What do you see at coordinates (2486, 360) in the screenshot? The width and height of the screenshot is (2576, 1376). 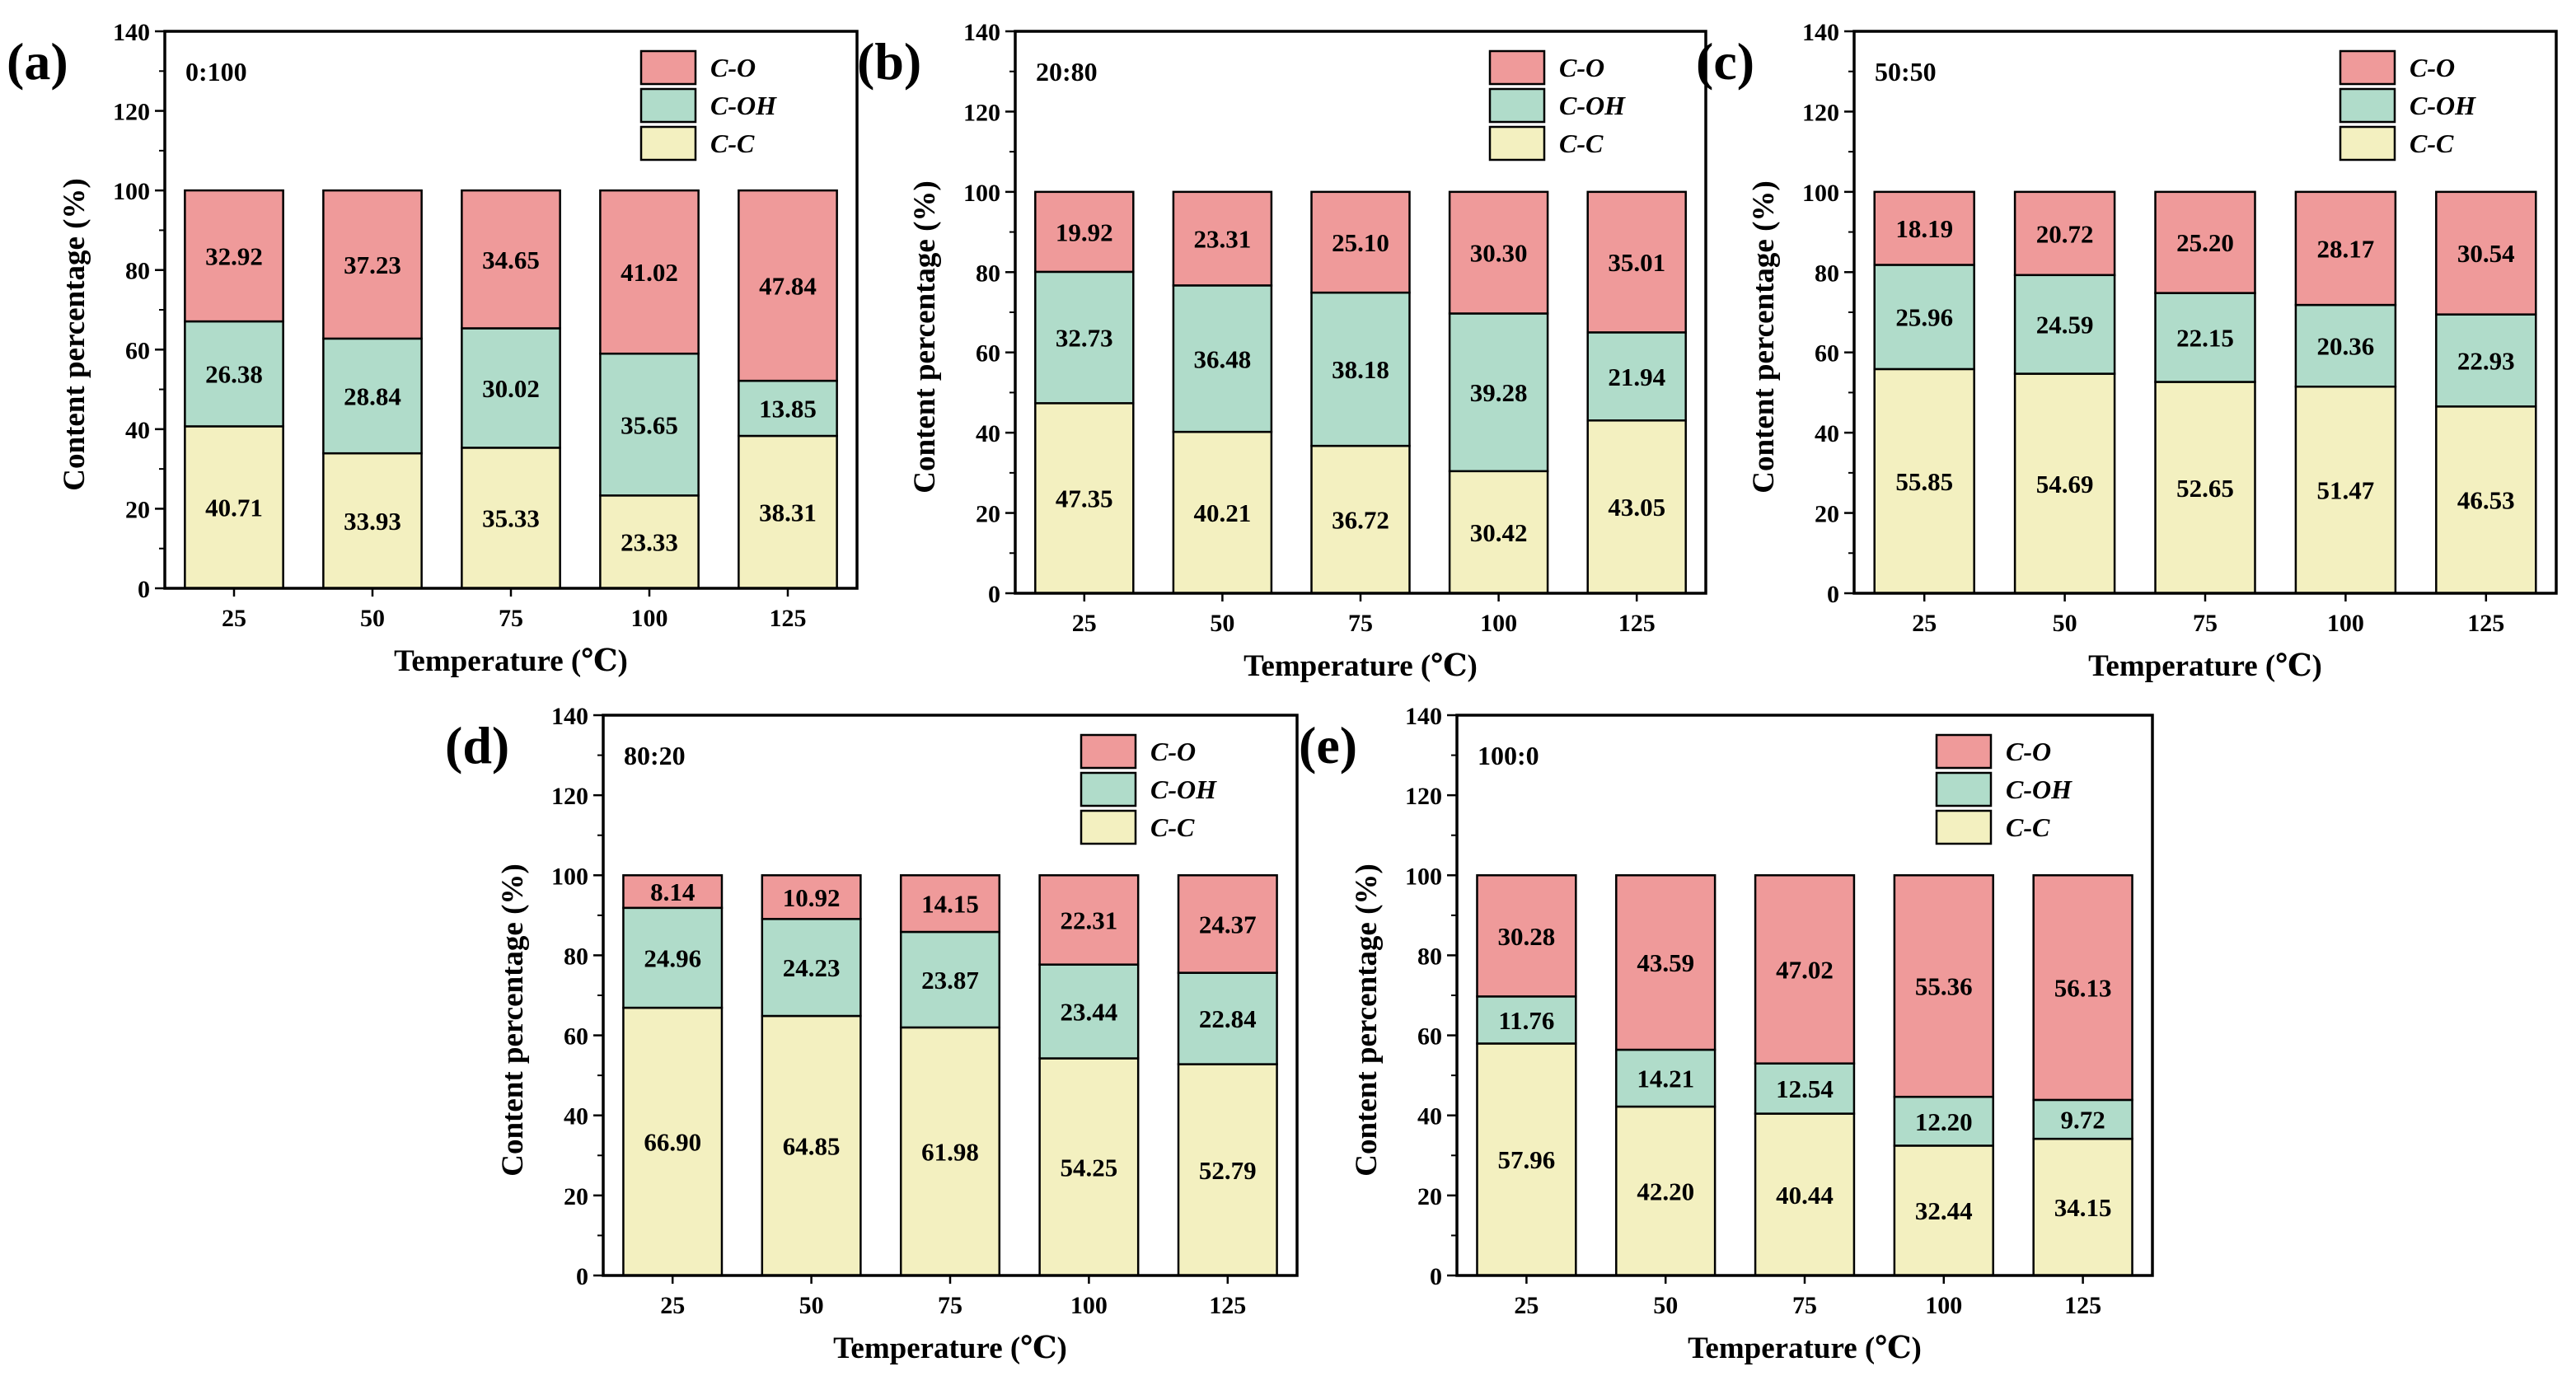 I see `data-label: 22.93` at bounding box center [2486, 360].